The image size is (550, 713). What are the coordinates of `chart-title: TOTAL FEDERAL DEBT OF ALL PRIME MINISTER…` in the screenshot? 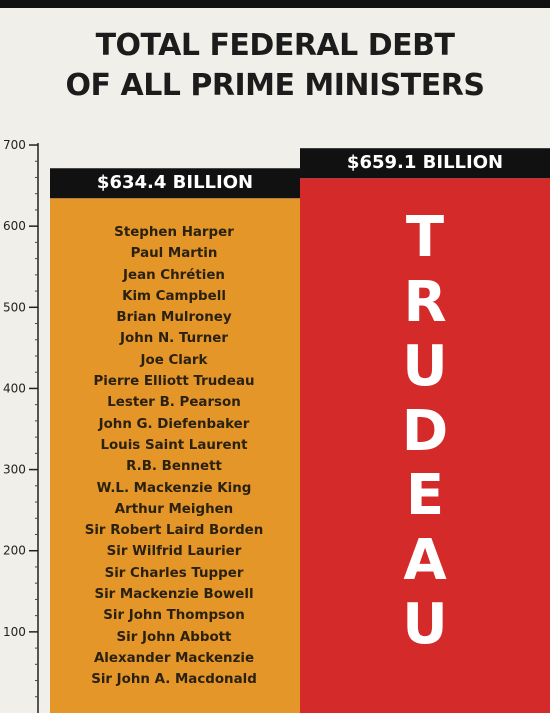 It's located at (275, 66).